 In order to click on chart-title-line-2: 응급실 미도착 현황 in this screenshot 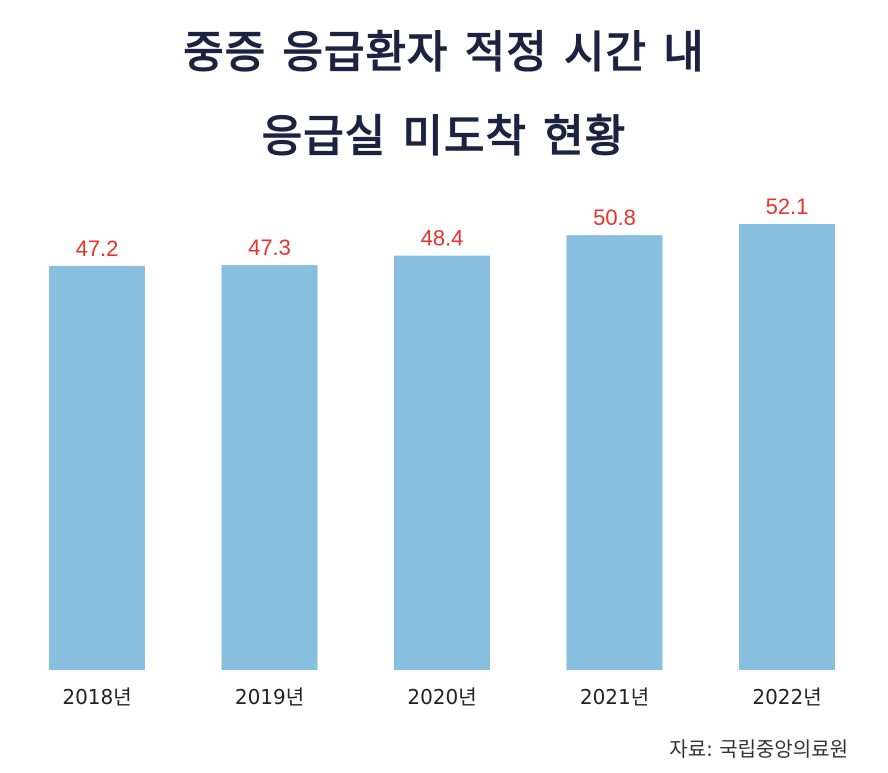, I will do `click(444, 136)`.